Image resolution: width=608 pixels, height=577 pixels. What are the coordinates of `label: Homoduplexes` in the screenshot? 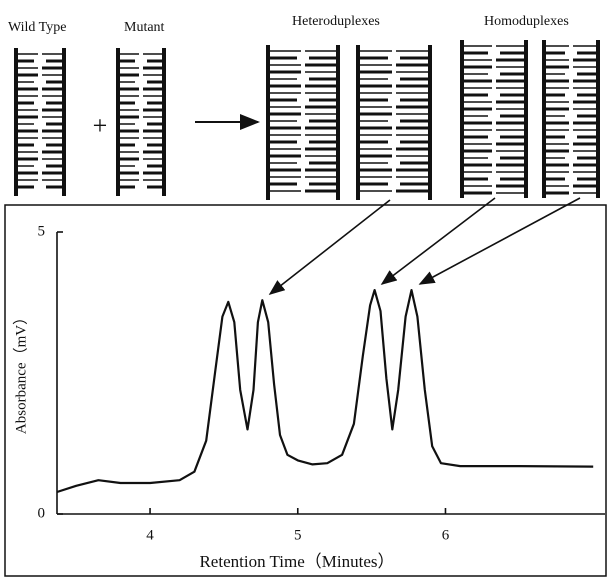 It's located at (526, 21).